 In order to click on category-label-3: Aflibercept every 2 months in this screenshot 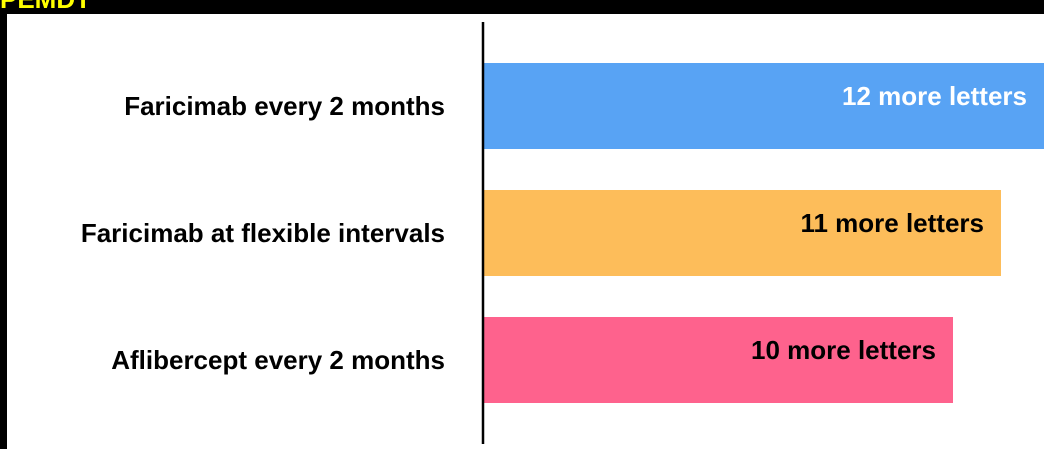, I will do `click(278, 360)`.